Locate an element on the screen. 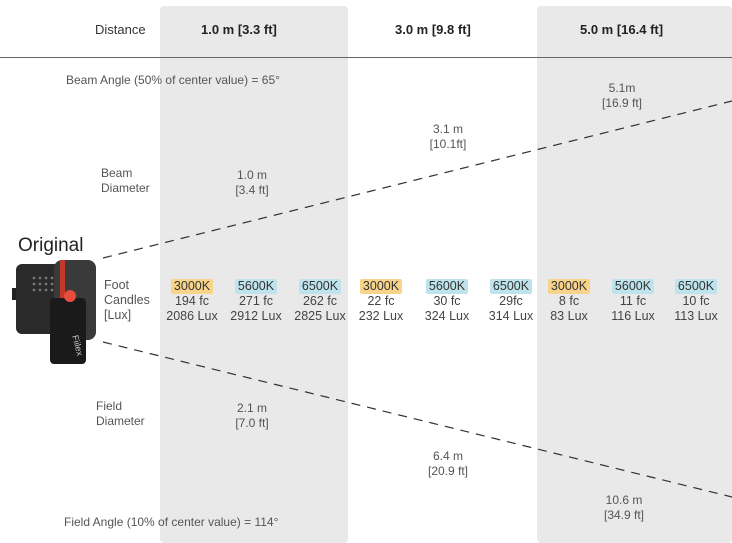 The image size is (732, 543). header-divider is located at coordinates (366, 57).